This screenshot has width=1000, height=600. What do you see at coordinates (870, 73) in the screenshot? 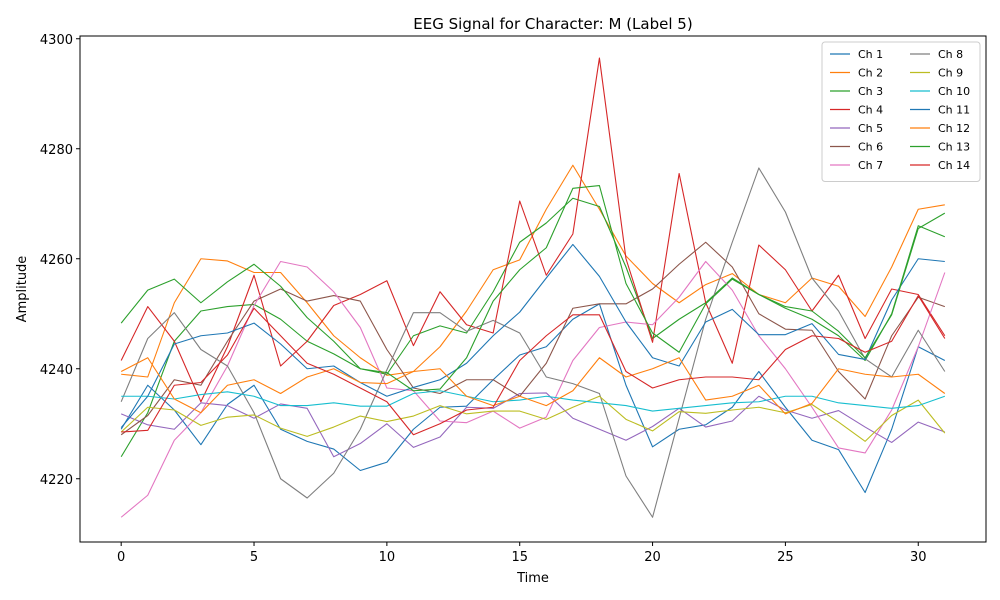
I see `legend-label: Ch 2` at bounding box center [870, 73].